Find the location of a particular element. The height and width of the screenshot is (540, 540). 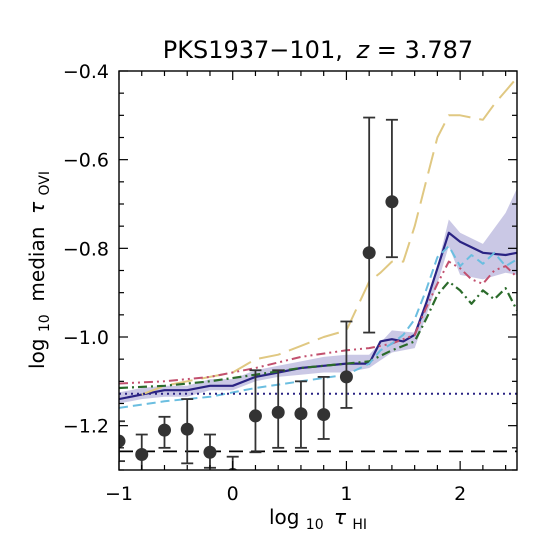

x-tick-label: 2 is located at coordinates (460, 494).